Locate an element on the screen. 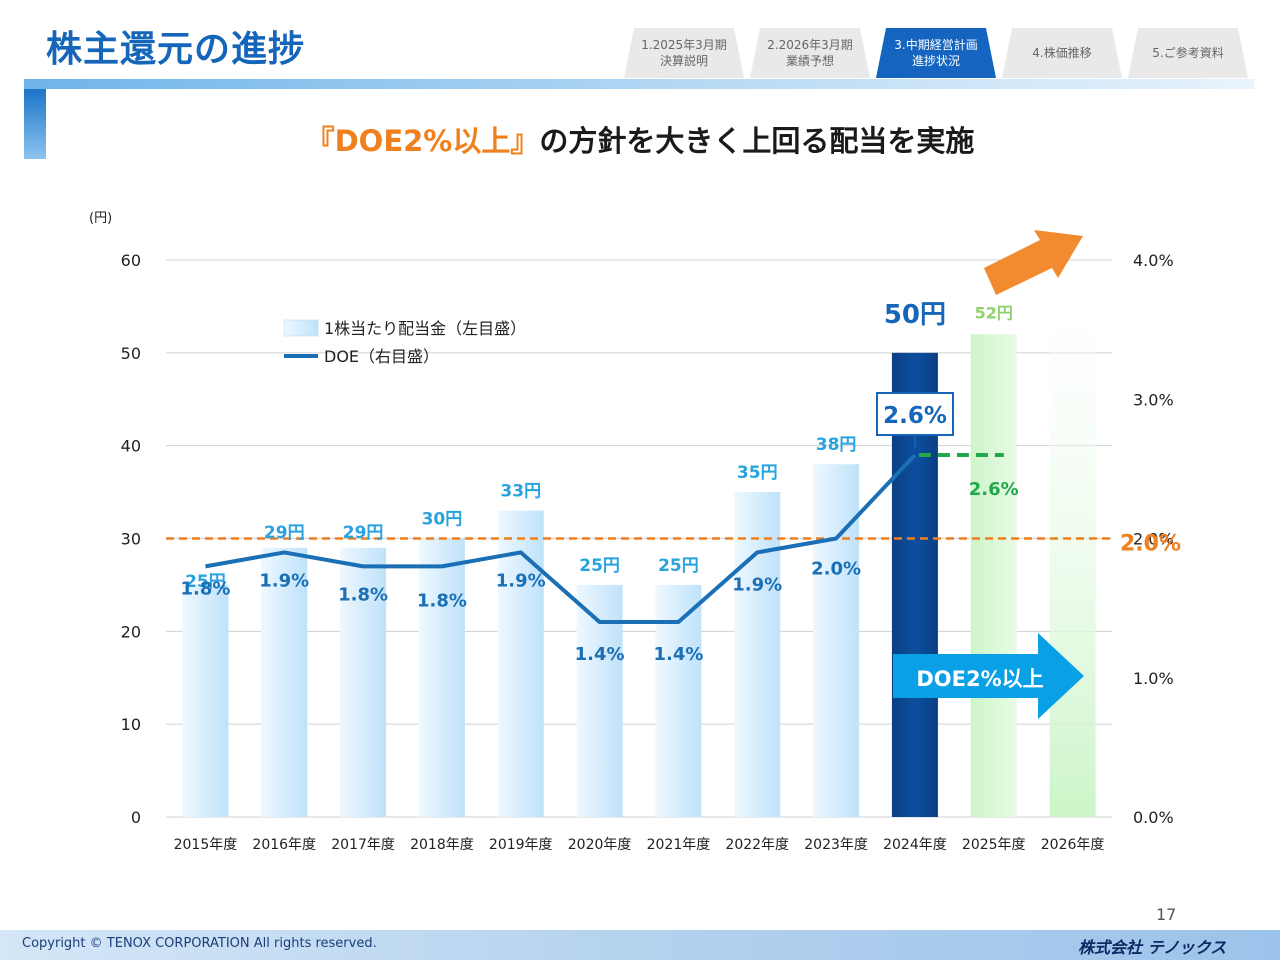  doe-2024-callout-label: 2.6% is located at coordinates (915, 416).